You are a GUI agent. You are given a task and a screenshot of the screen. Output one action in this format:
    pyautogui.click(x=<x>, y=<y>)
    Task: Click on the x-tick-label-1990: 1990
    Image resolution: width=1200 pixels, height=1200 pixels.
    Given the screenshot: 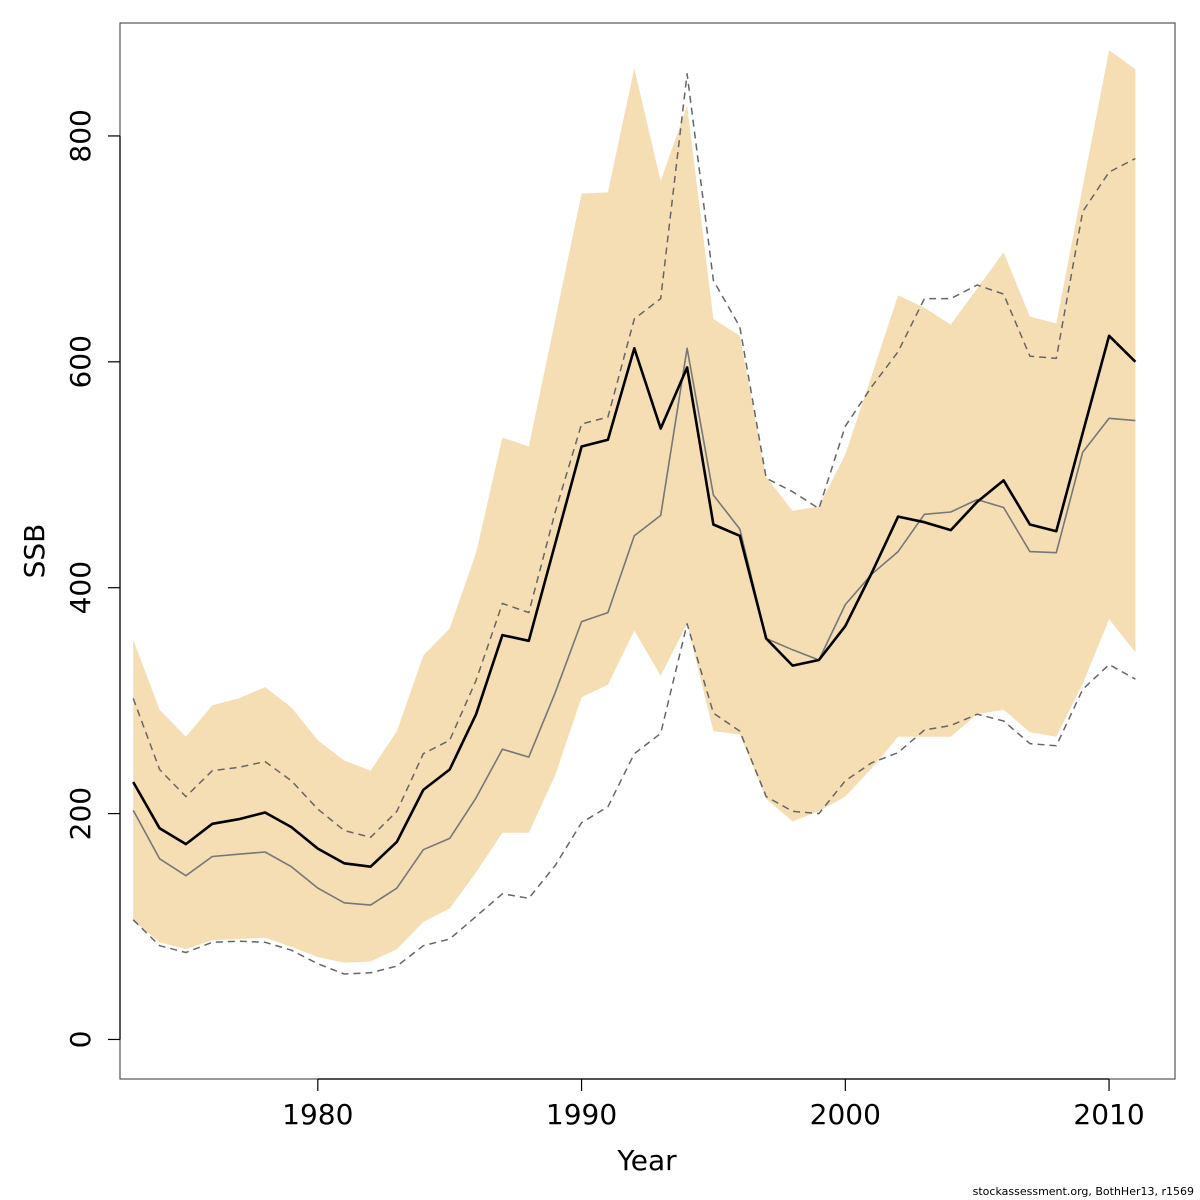 What is the action you would take?
    pyautogui.click(x=581, y=1114)
    